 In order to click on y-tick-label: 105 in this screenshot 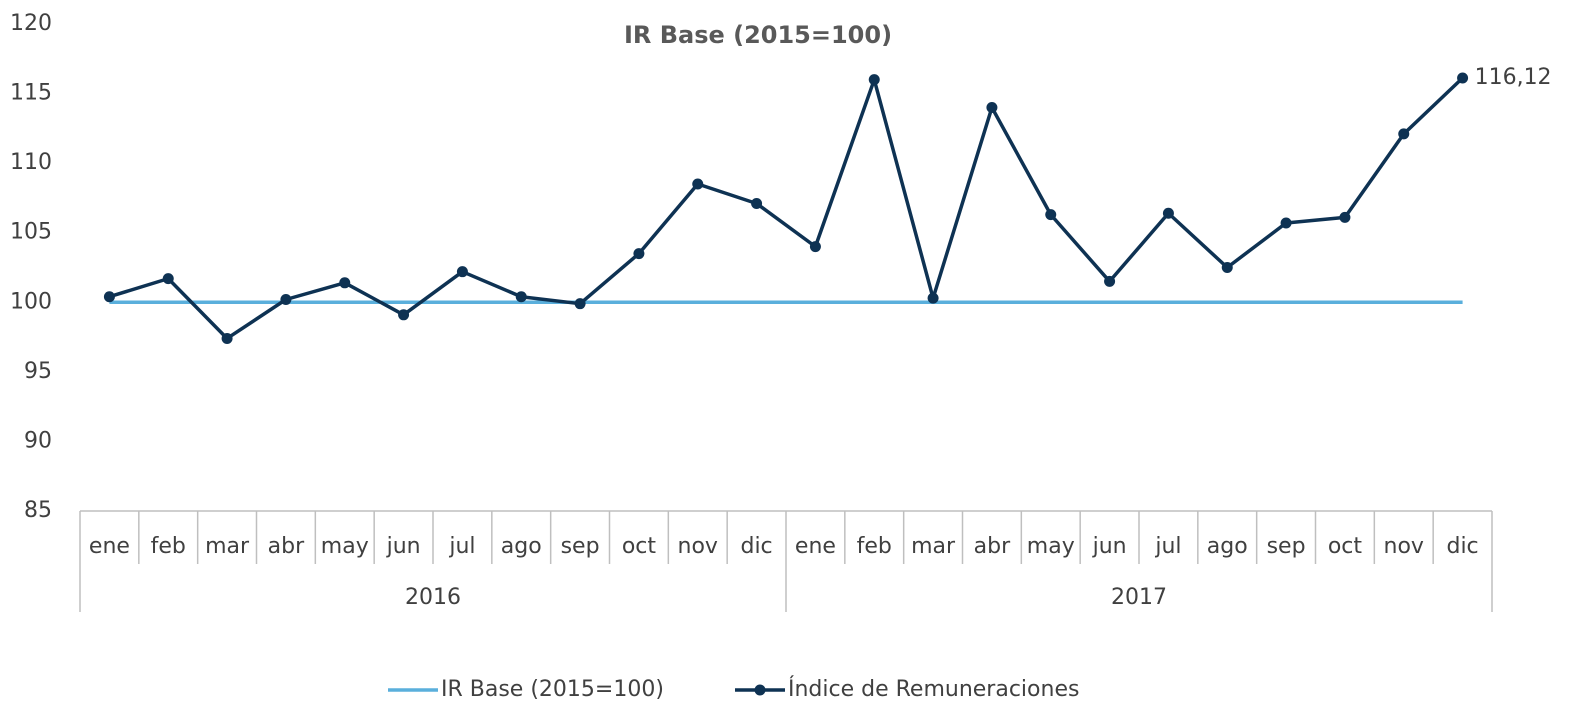, I will do `click(31, 232)`.